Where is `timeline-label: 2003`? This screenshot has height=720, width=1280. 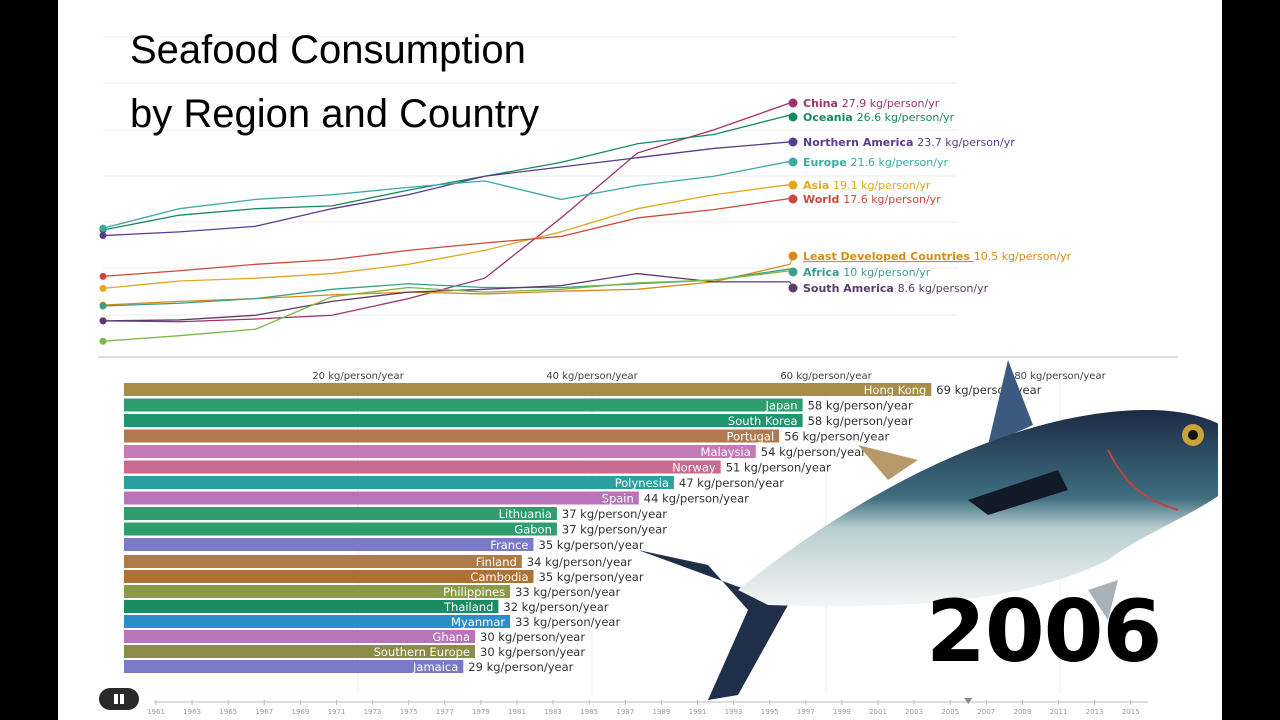
timeline-label: 2003 is located at coordinates (914, 712).